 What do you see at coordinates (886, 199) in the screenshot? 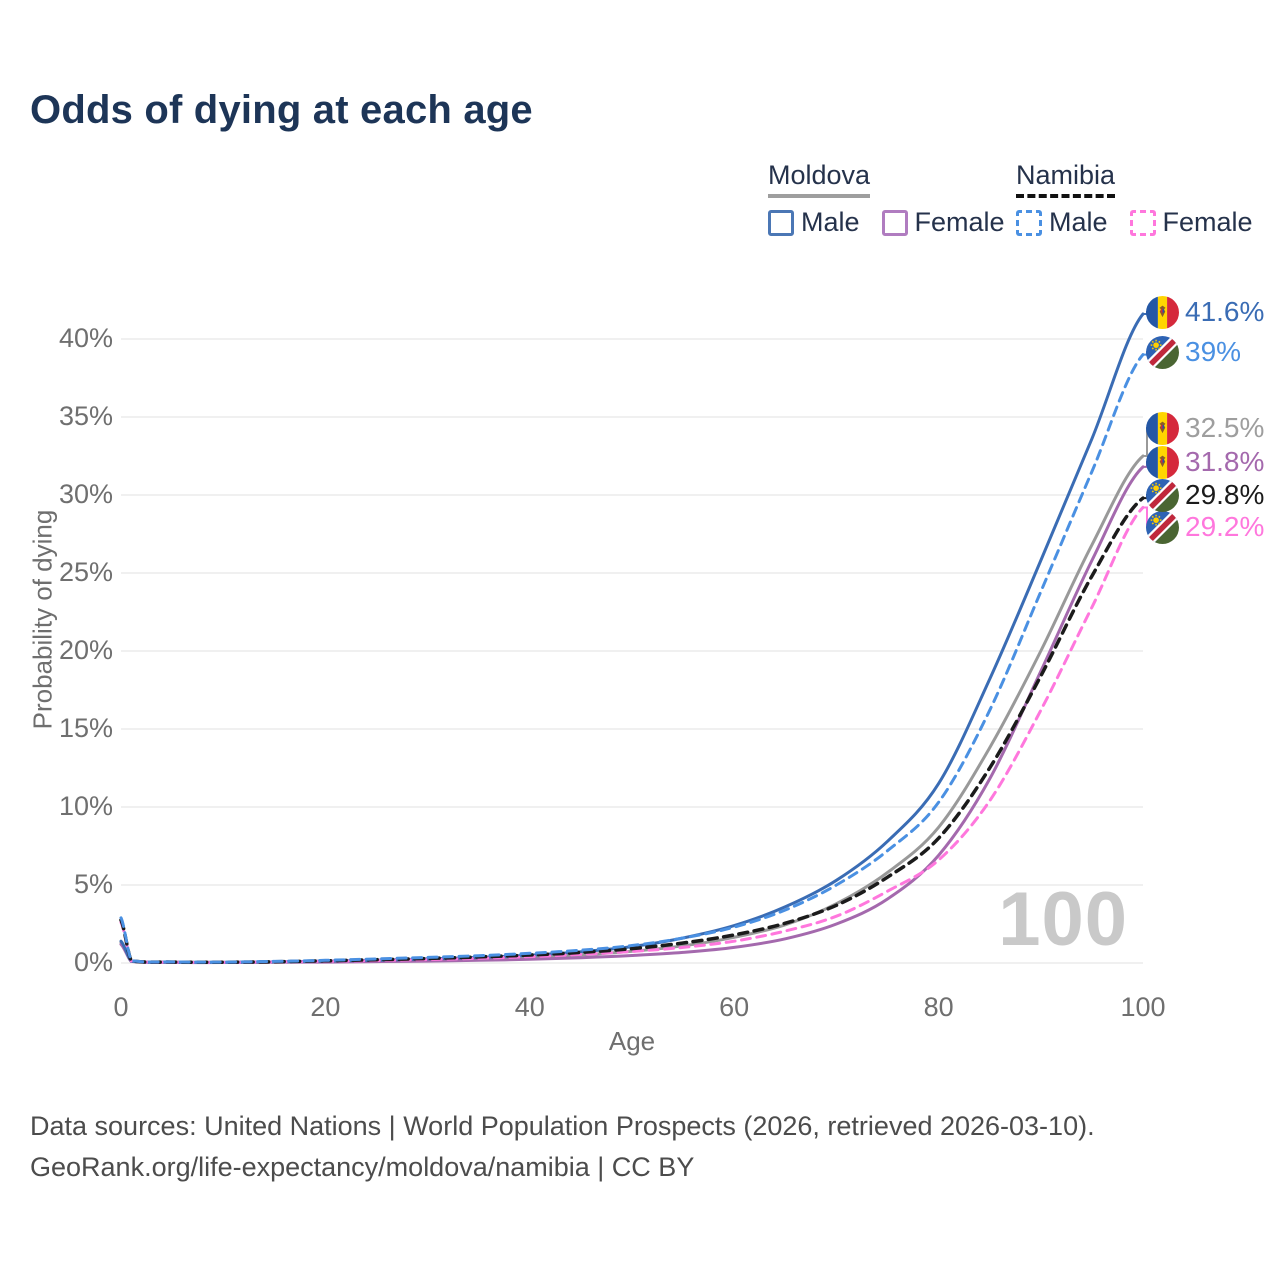
I see `legend-group-moldova: Moldova Male Female` at bounding box center [886, 199].